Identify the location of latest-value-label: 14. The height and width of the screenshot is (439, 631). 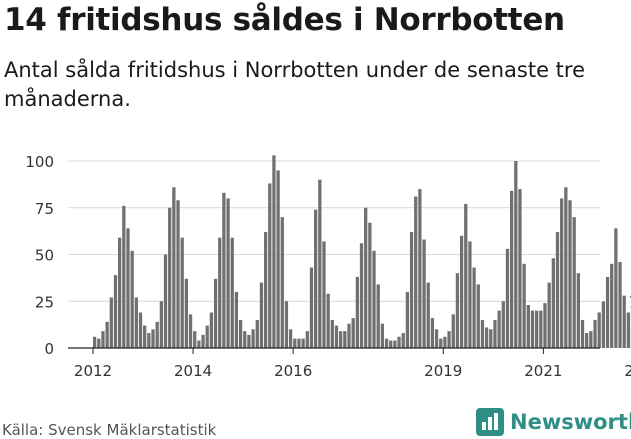
(629, 303).